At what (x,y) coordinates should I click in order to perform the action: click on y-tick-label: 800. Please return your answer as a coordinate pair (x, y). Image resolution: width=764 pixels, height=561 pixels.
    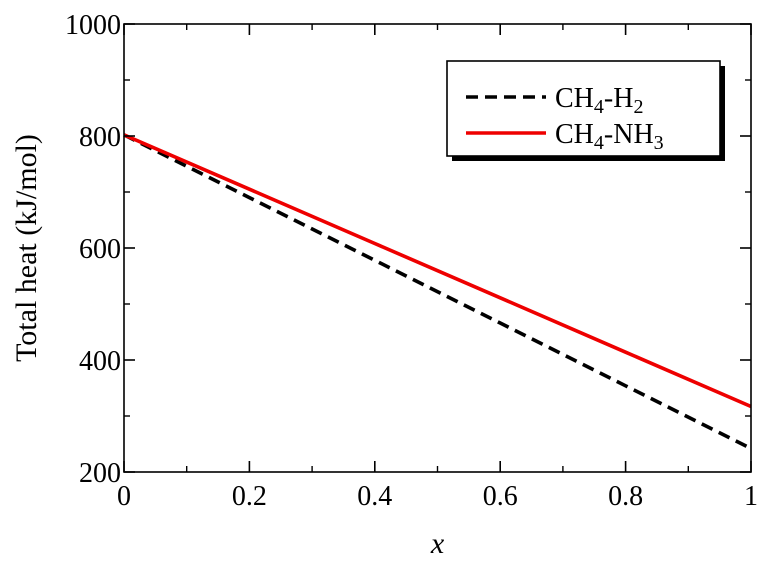
    Looking at the image, I should click on (100, 137).